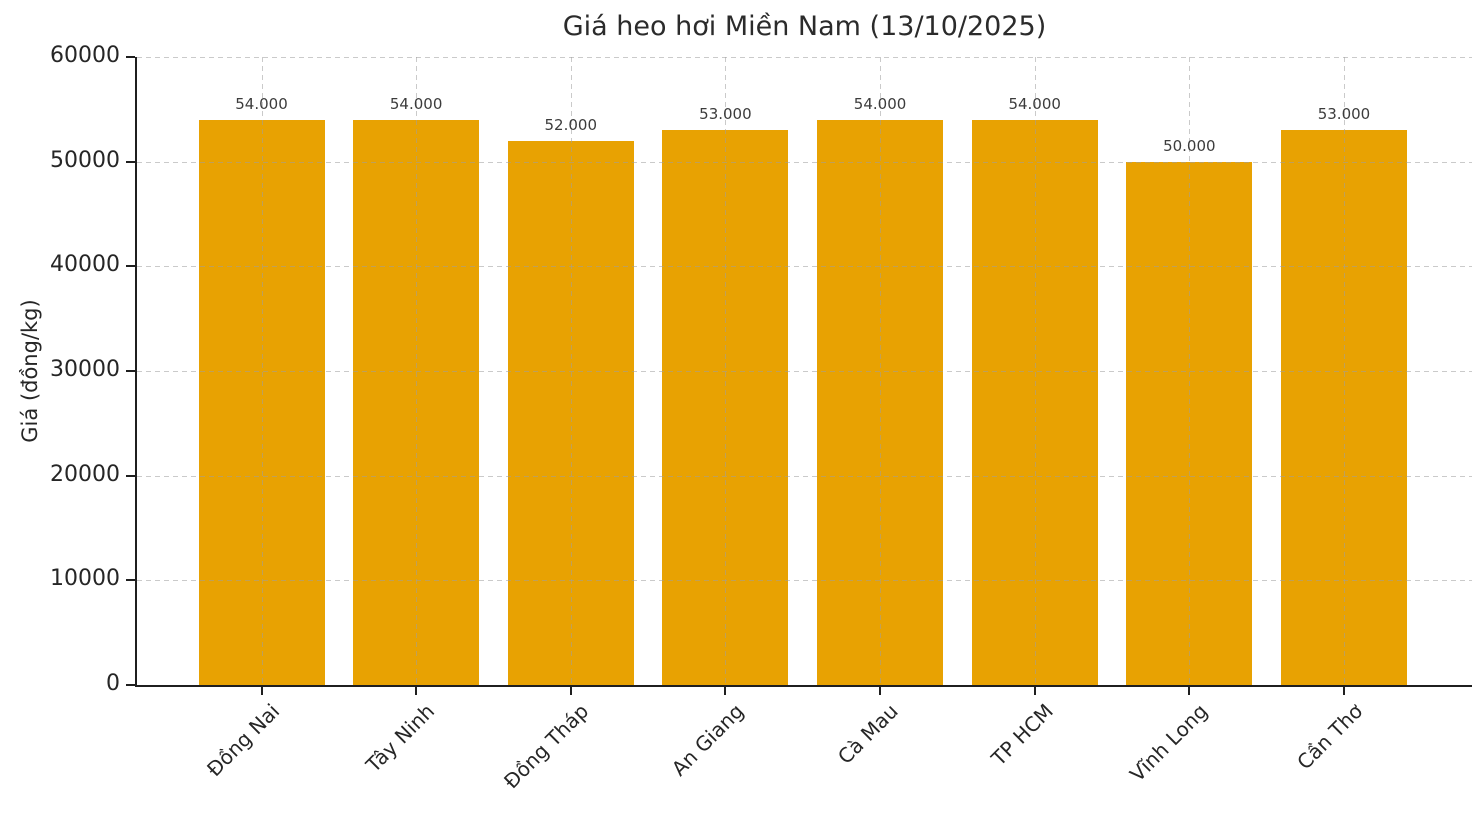  I want to click on x-axis-line, so click(803, 686).